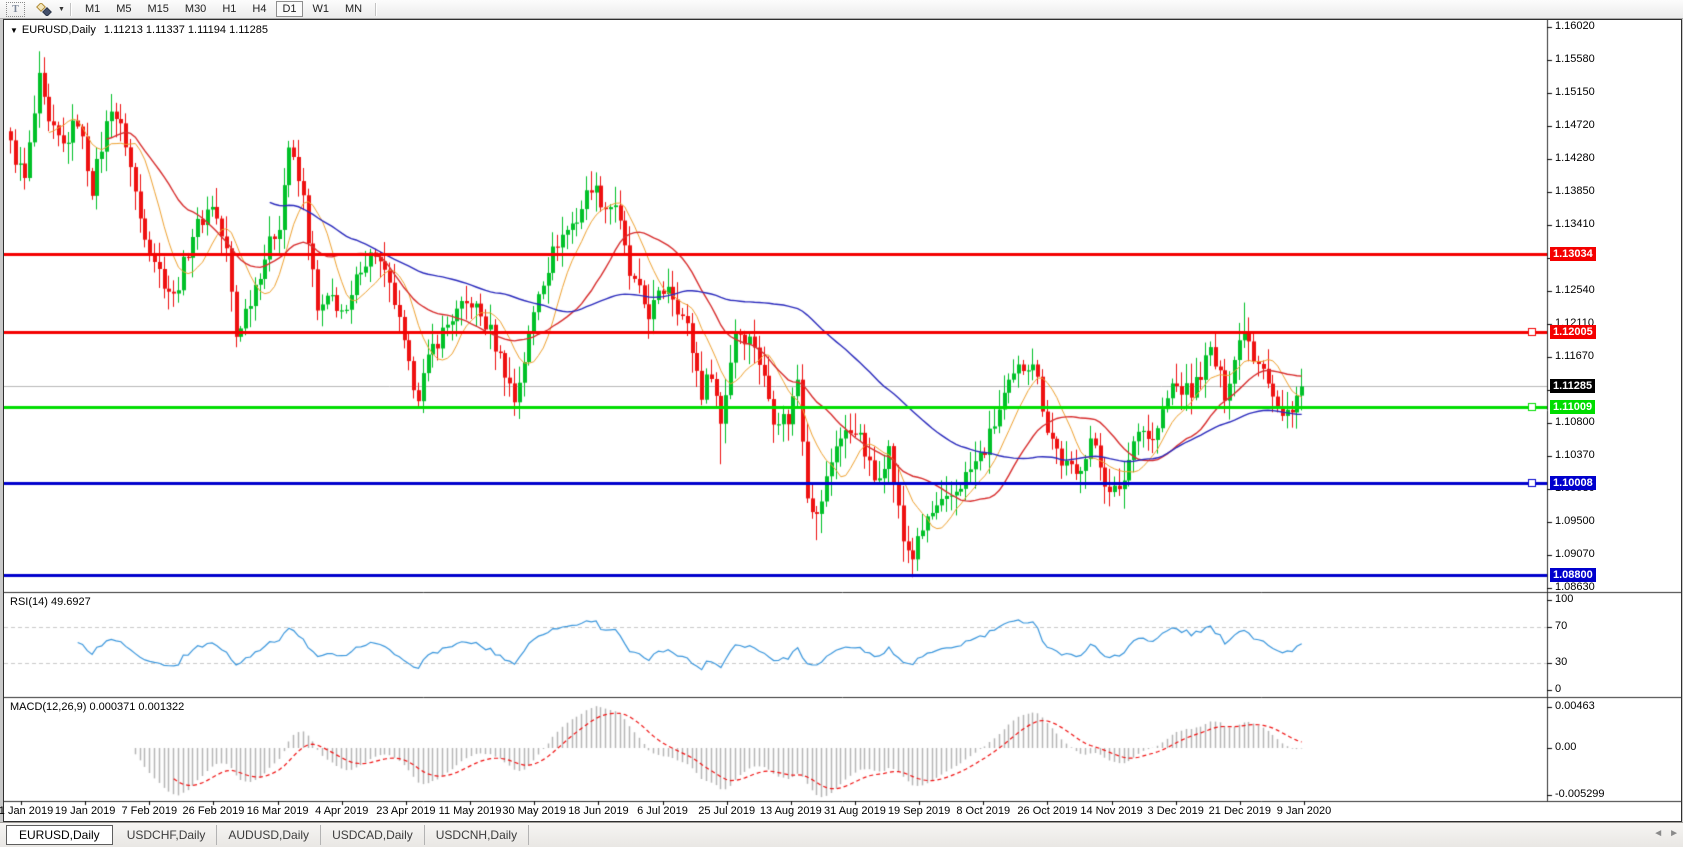  Describe the element at coordinates (534, 811) in the screenshot. I see `date-label: 30 May 2019` at that location.